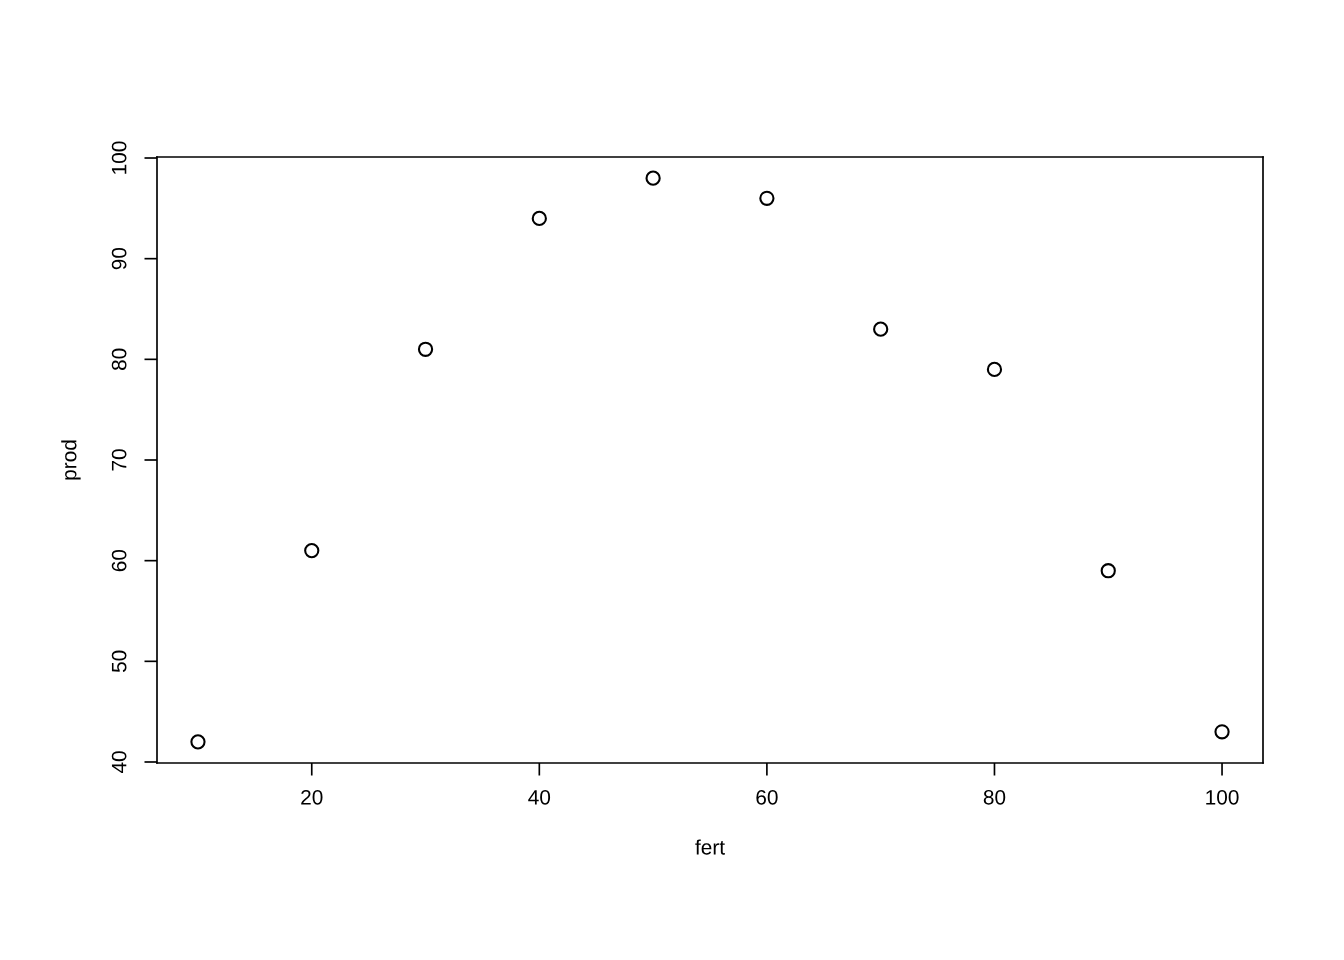  Describe the element at coordinates (119, 460) in the screenshot. I see `y-tick-label: 70` at that location.